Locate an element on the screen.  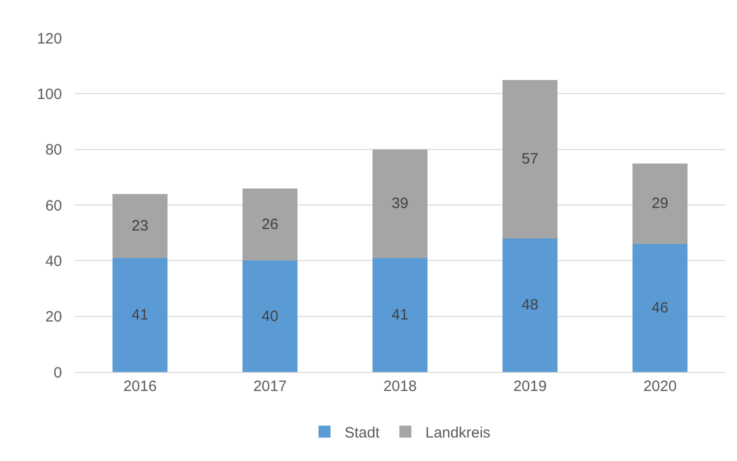
legend-label: Stadt is located at coordinates (362, 433).